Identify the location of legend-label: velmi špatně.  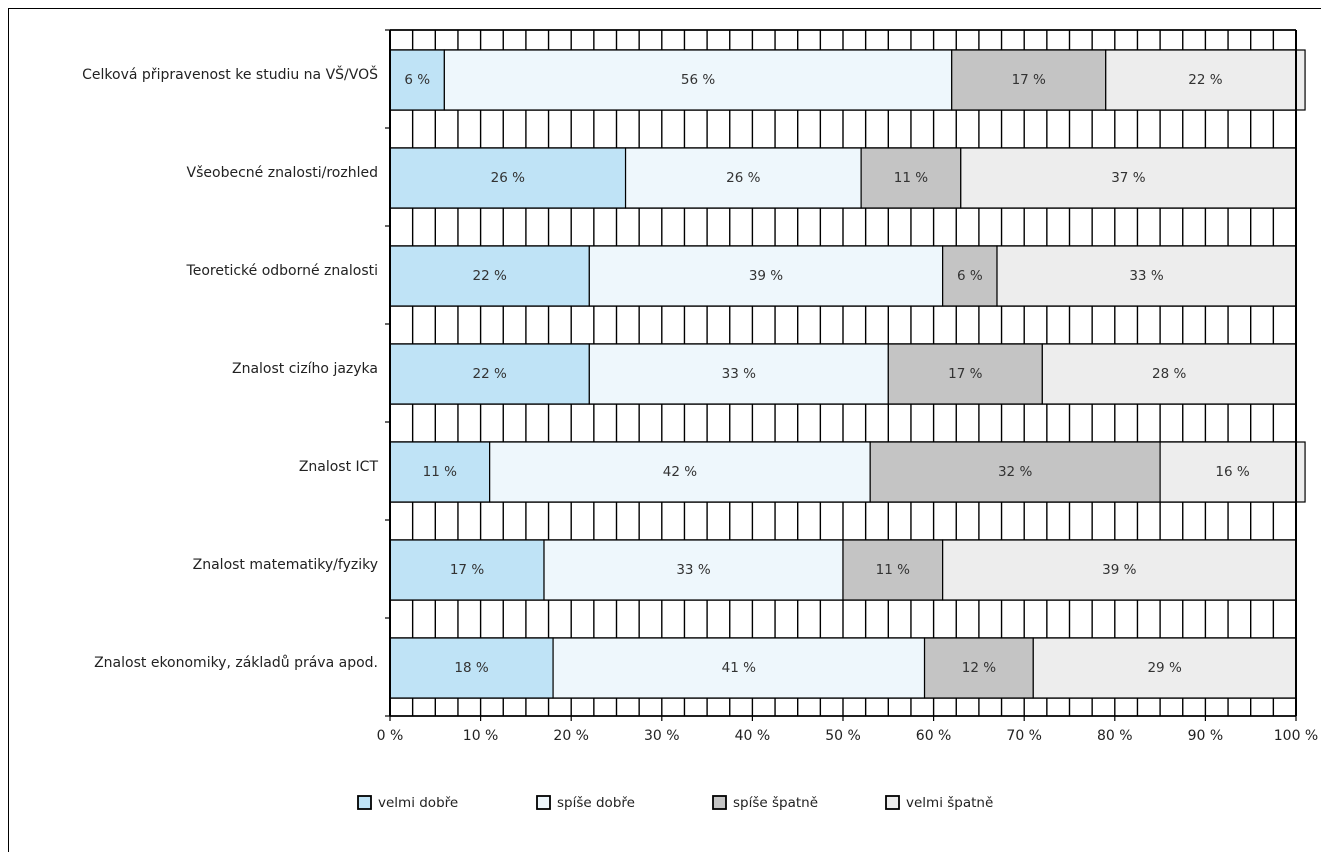
(949, 803).